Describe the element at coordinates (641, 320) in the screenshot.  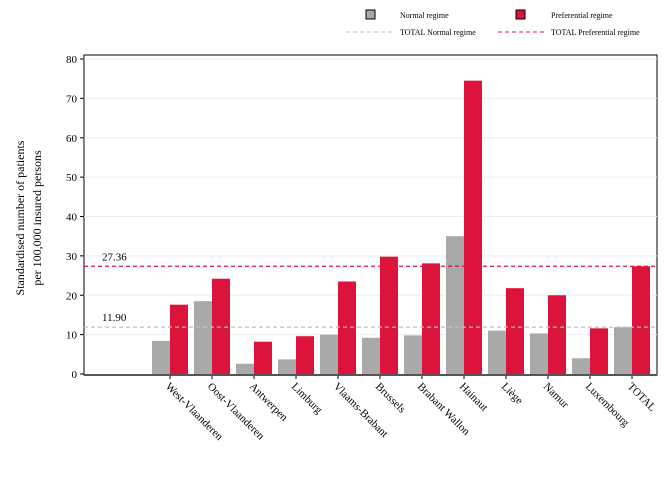
I see `bar-preferential-regime-total` at that location.